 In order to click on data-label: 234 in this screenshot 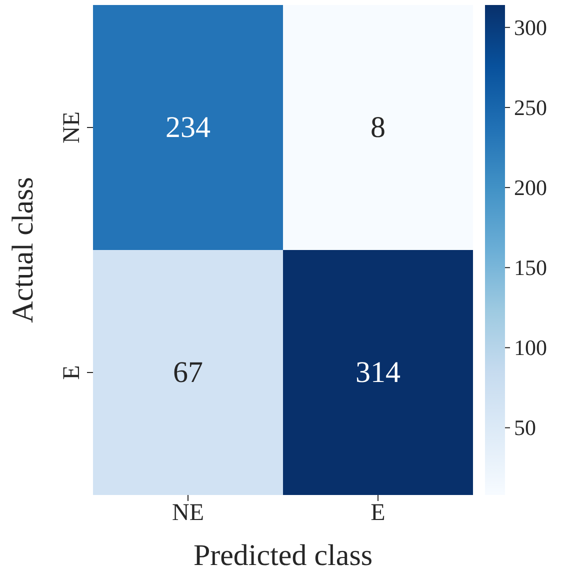, I will do `click(188, 127)`.